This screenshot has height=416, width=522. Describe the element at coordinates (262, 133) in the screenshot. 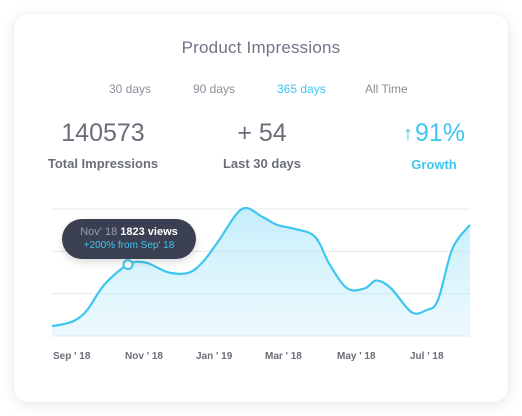

I see `stat-value: + 54` at that location.